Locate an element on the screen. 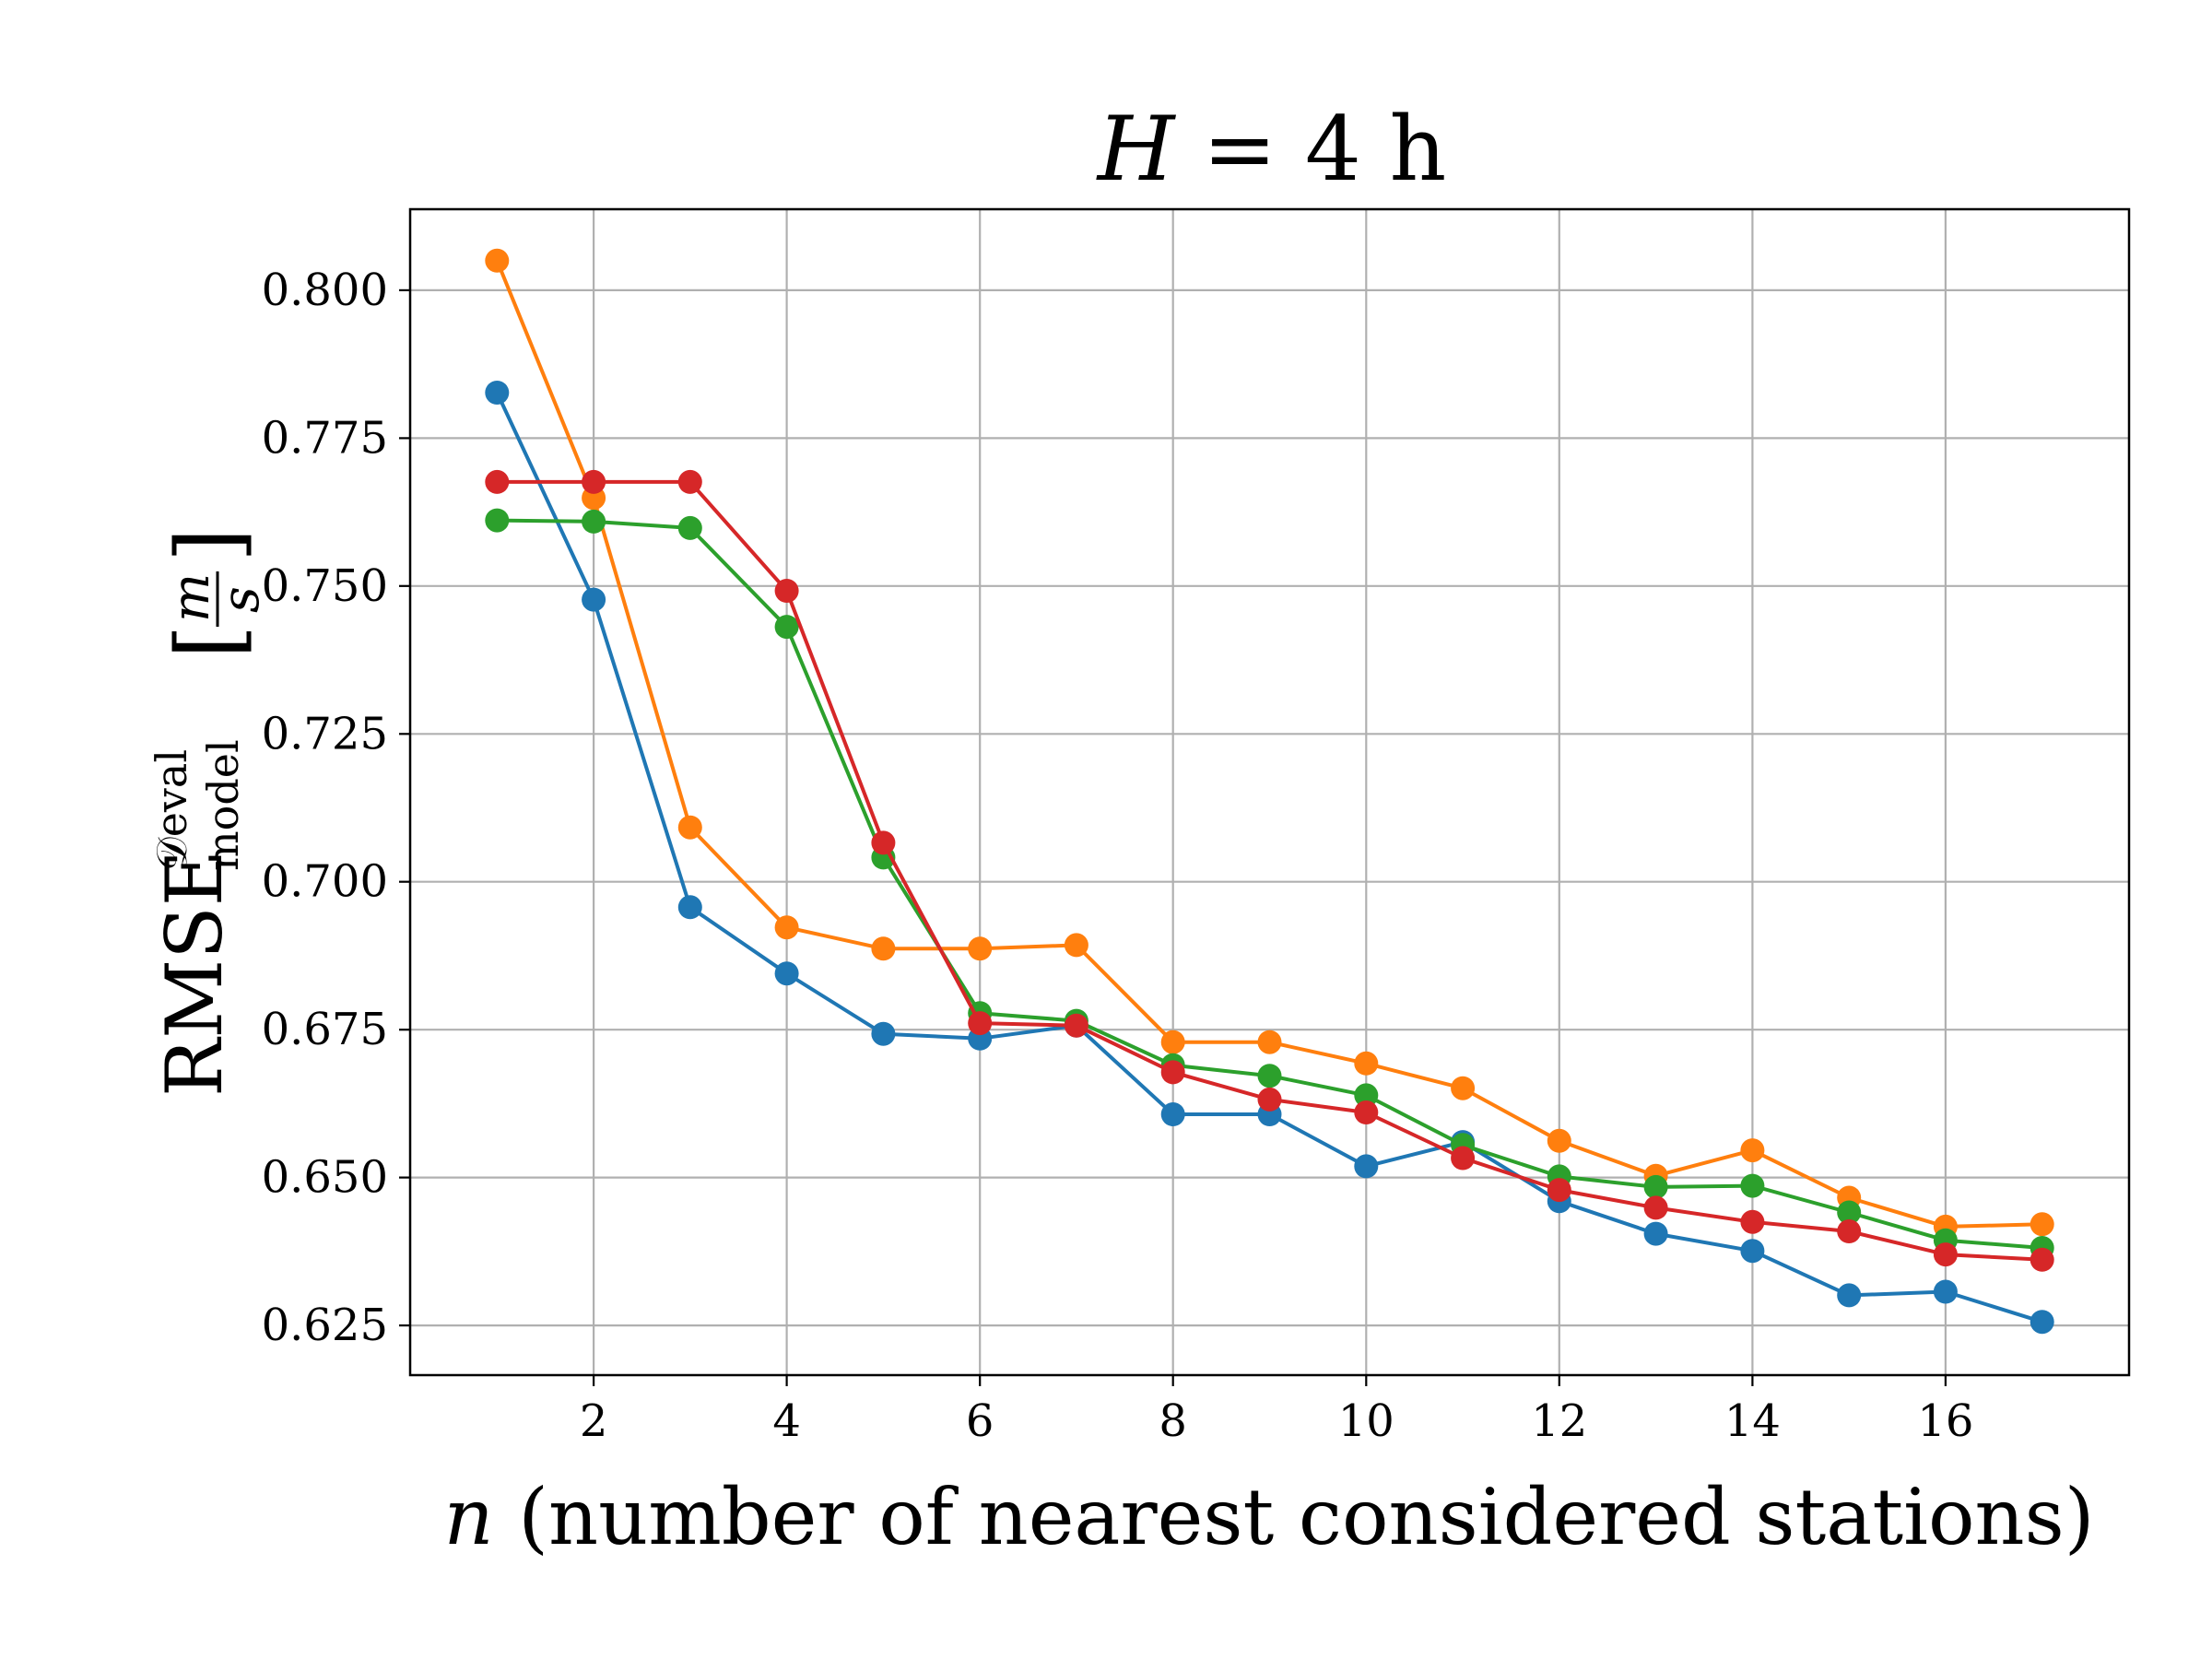  y-axis-title-main: RMSE is located at coordinates (194, 973).